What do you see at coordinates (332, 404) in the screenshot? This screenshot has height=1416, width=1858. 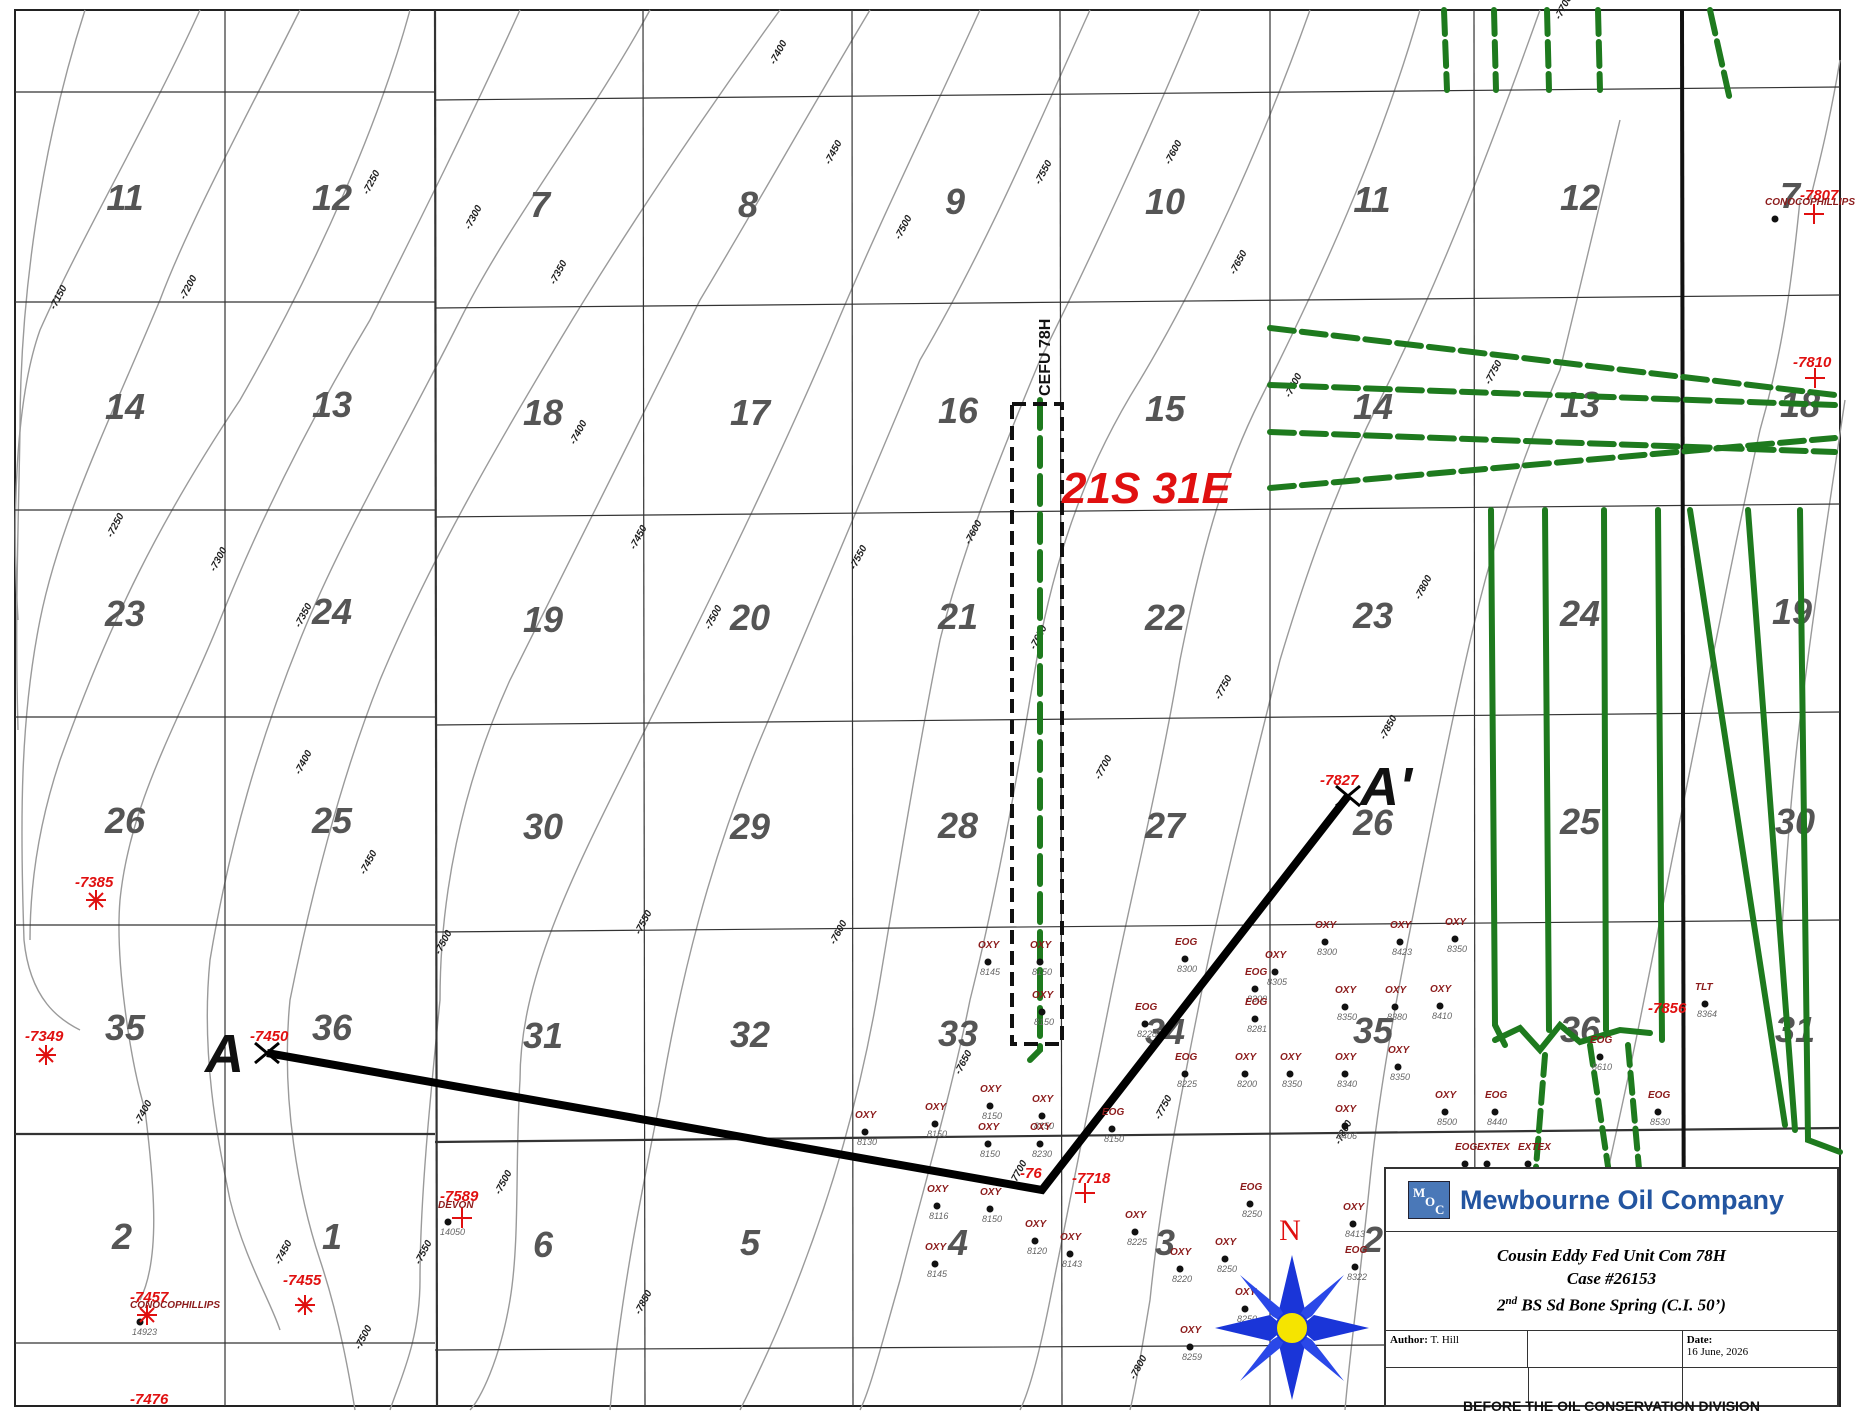 I see `section-number: 13` at bounding box center [332, 404].